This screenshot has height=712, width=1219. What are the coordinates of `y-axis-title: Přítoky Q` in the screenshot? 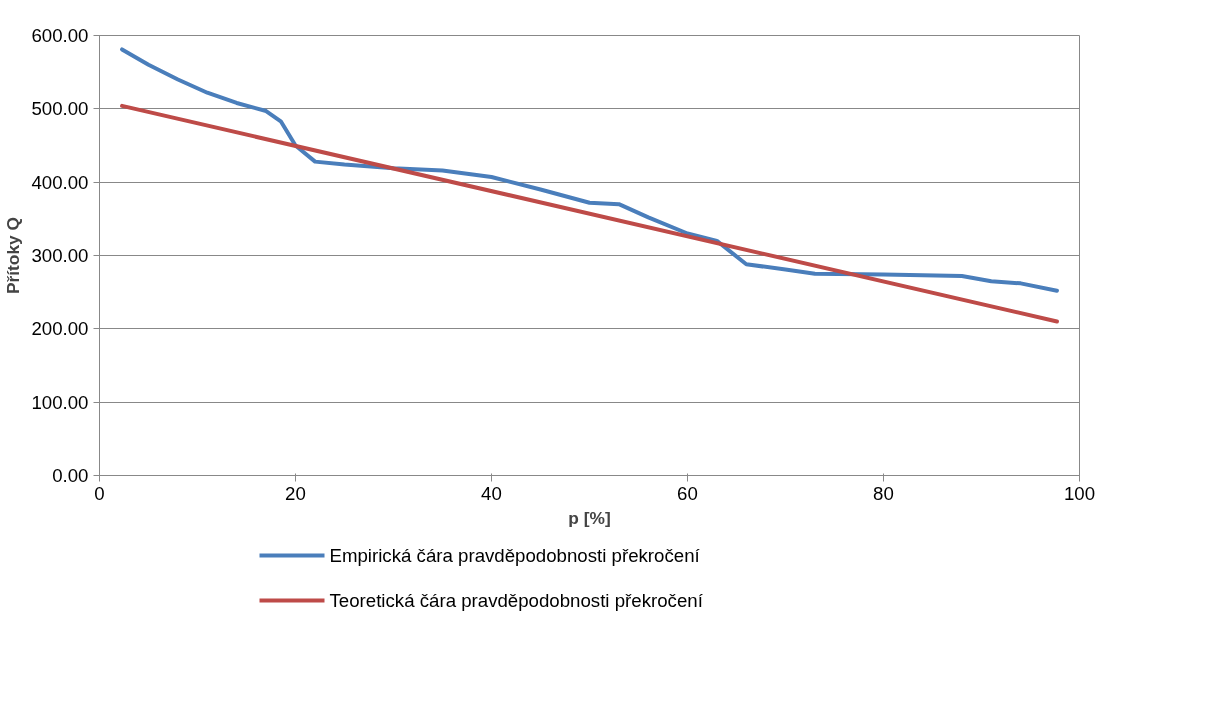 It's located at (13, 255).